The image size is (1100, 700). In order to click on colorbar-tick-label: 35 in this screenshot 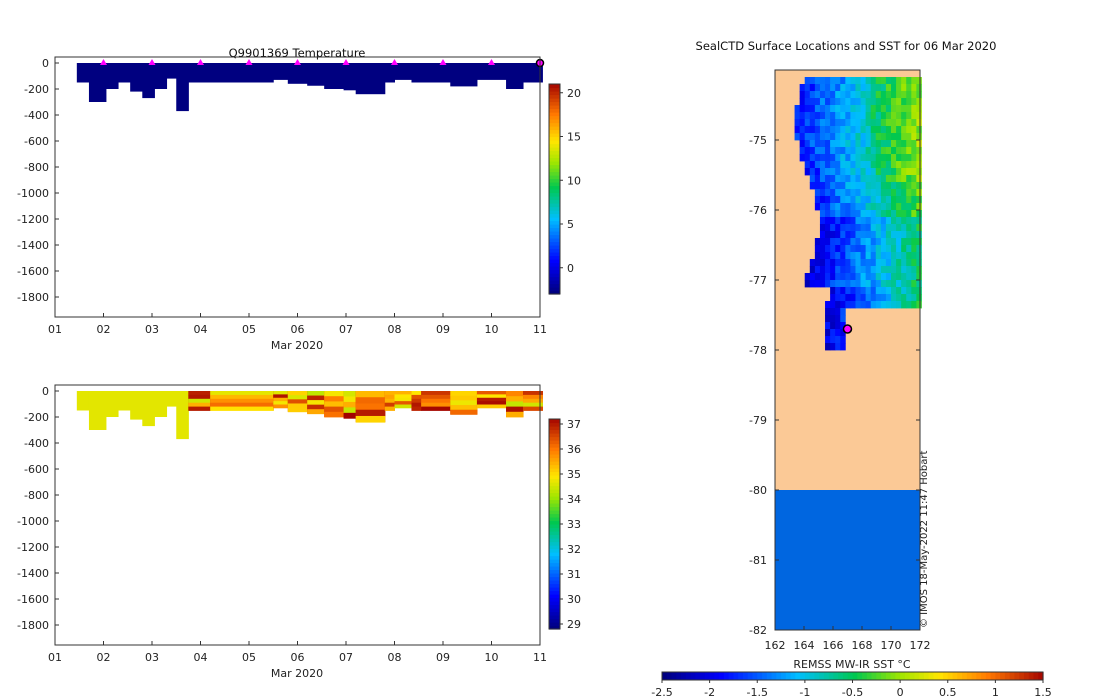, I will do `click(574, 474)`.